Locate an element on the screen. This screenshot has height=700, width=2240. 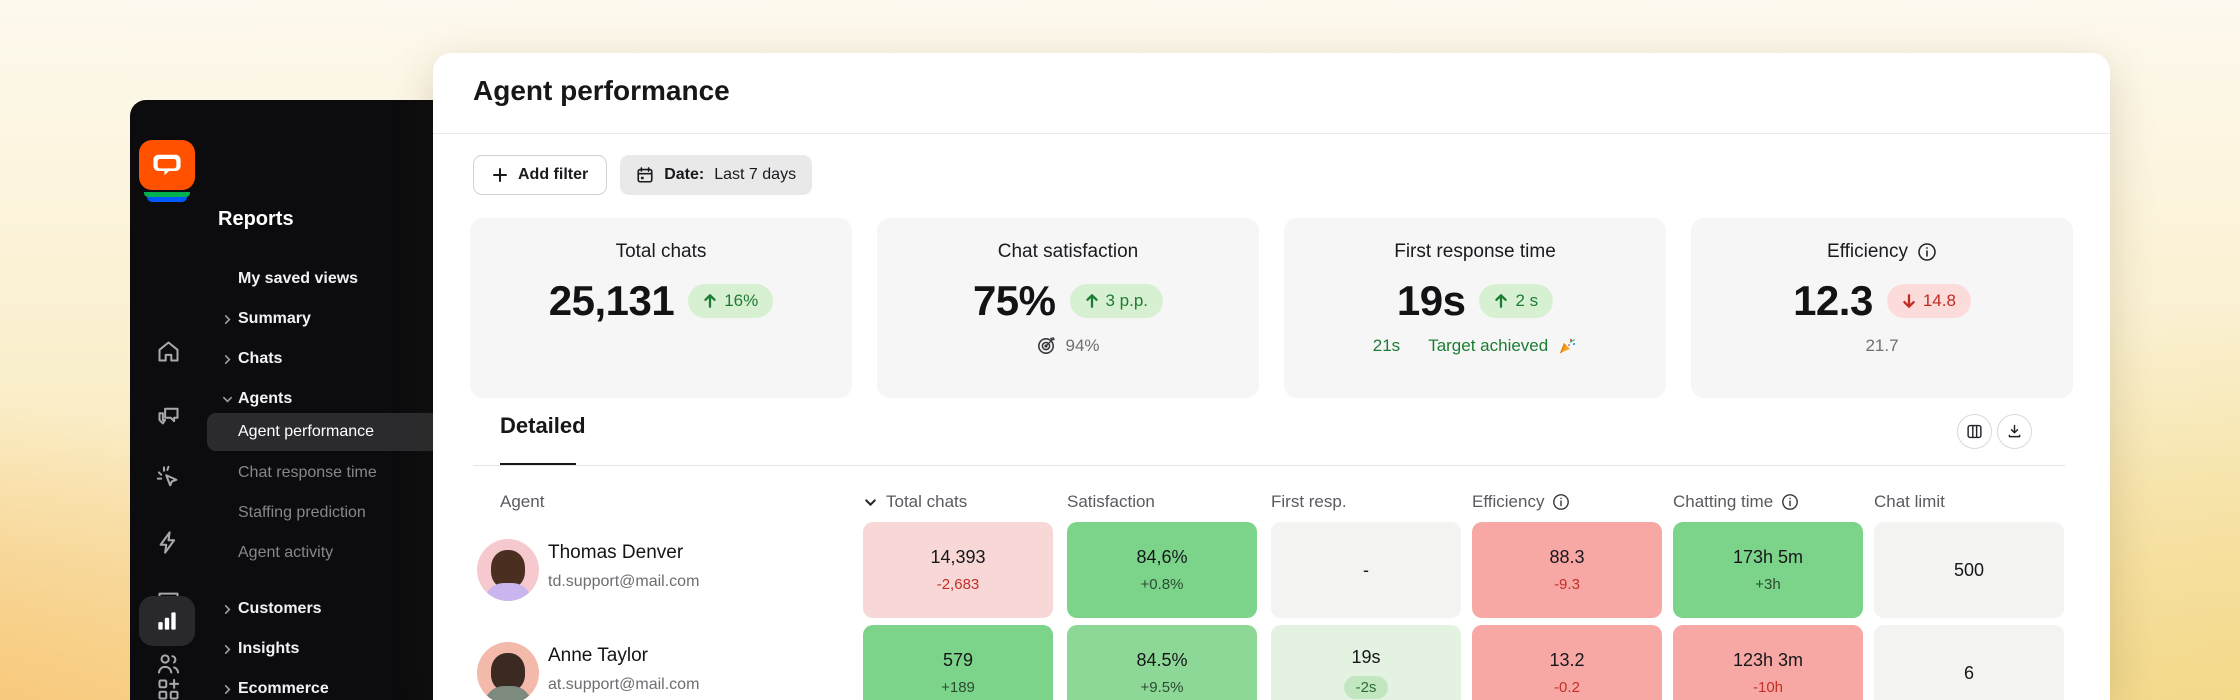
home-icon is located at coordinates (168, 351).